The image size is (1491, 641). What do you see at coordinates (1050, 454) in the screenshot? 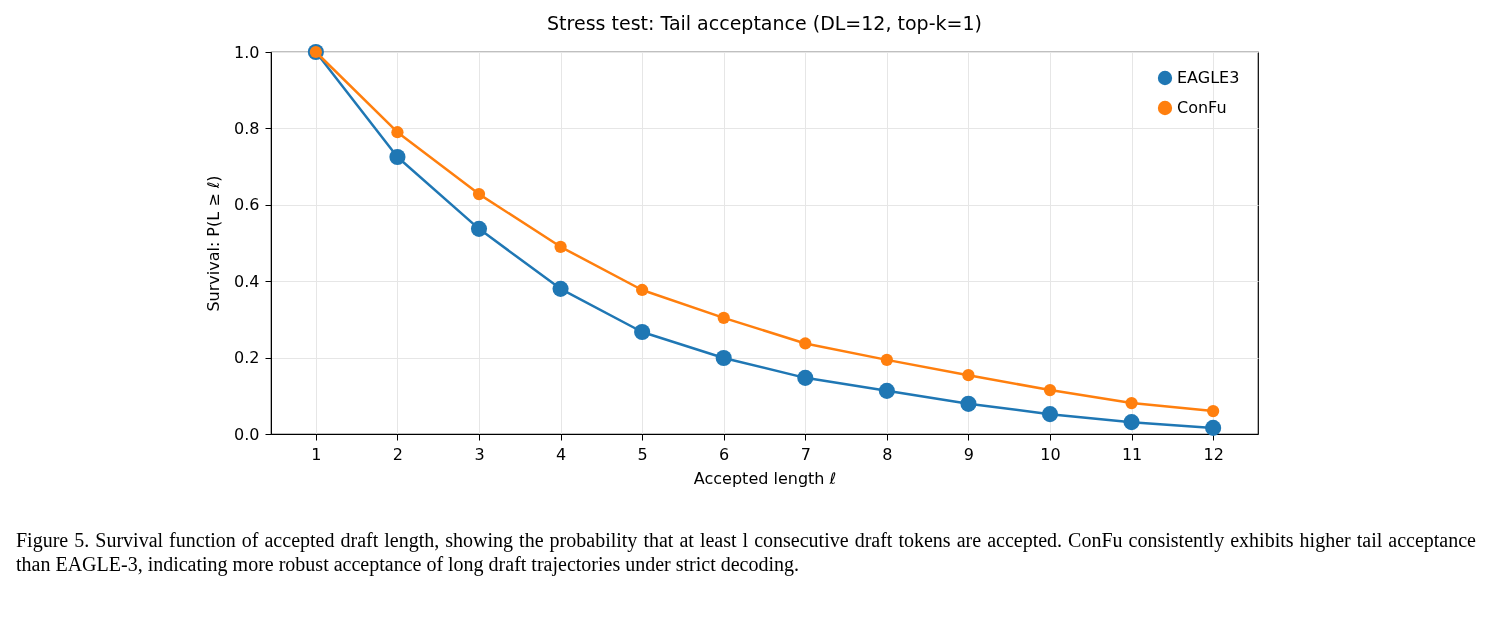
I see `x-tick-label: 10` at bounding box center [1050, 454].